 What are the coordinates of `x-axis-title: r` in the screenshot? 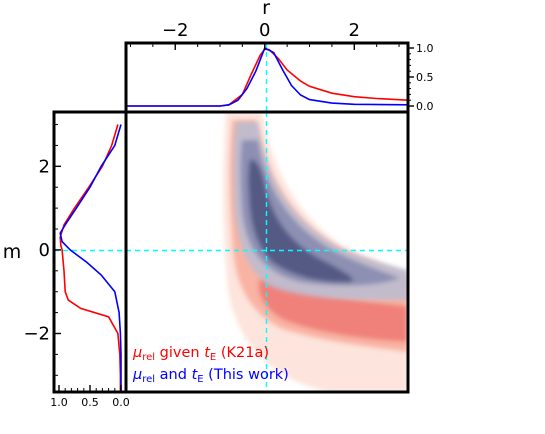 It's located at (266, 9).